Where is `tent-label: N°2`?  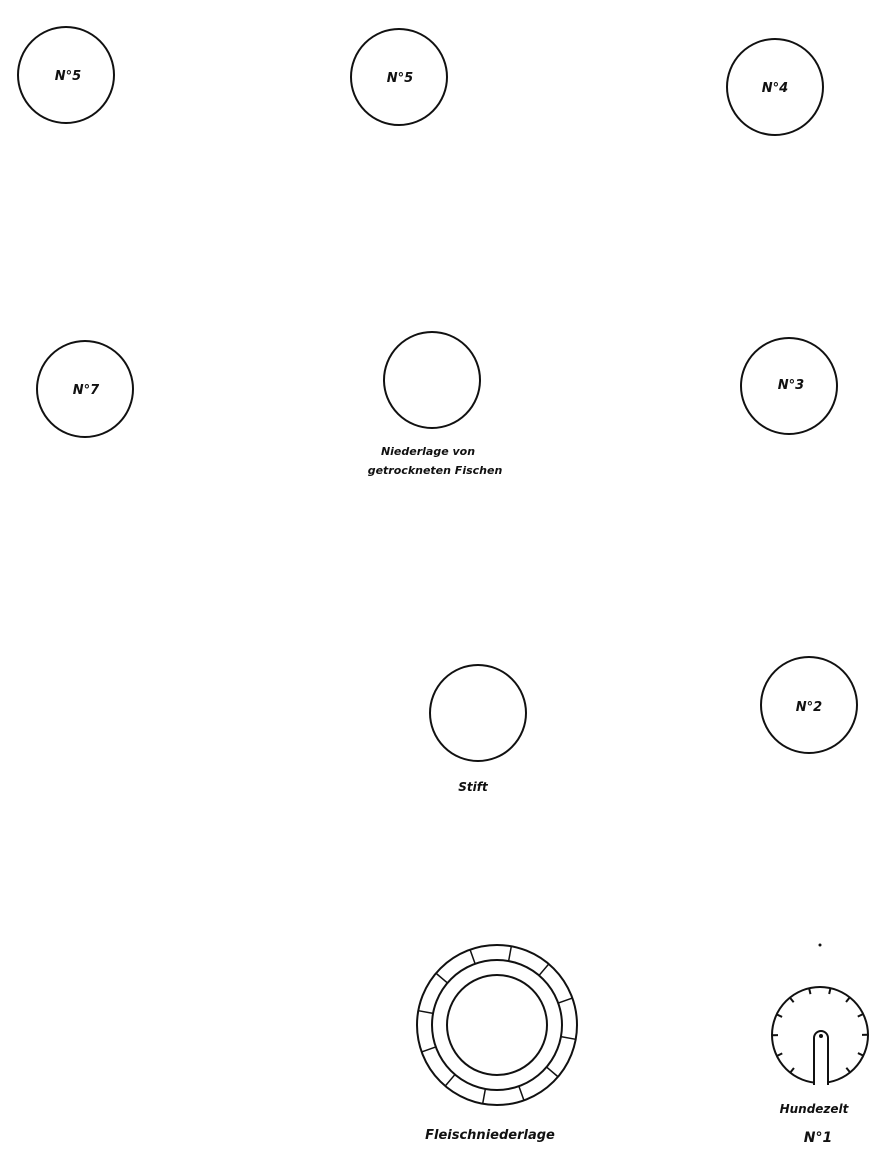 tent-label: N°2 is located at coordinates (809, 707).